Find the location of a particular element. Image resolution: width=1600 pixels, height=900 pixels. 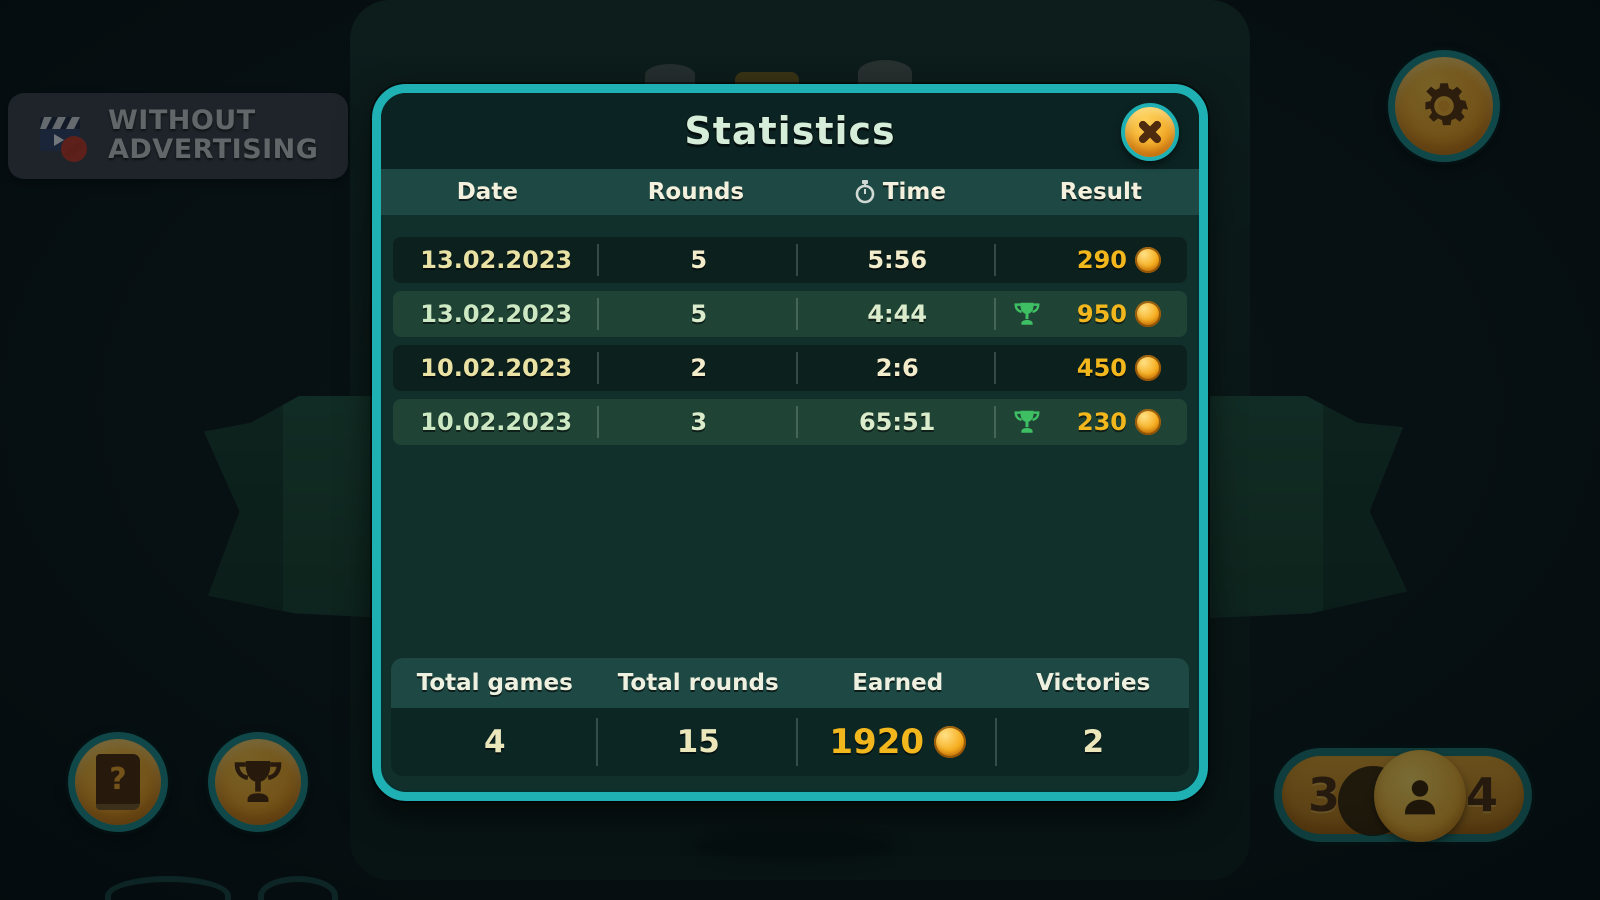

x-icon is located at coordinates (1150, 132).